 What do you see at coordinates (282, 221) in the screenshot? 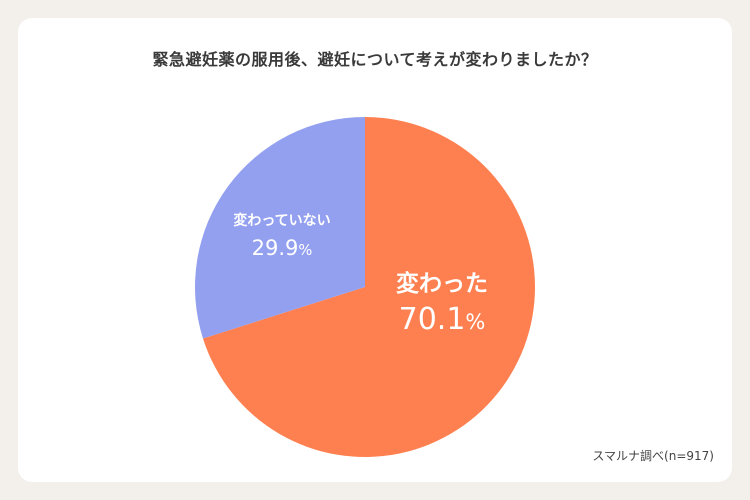
I see `slice-label-unchanged: 変わっていない` at bounding box center [282, 221].